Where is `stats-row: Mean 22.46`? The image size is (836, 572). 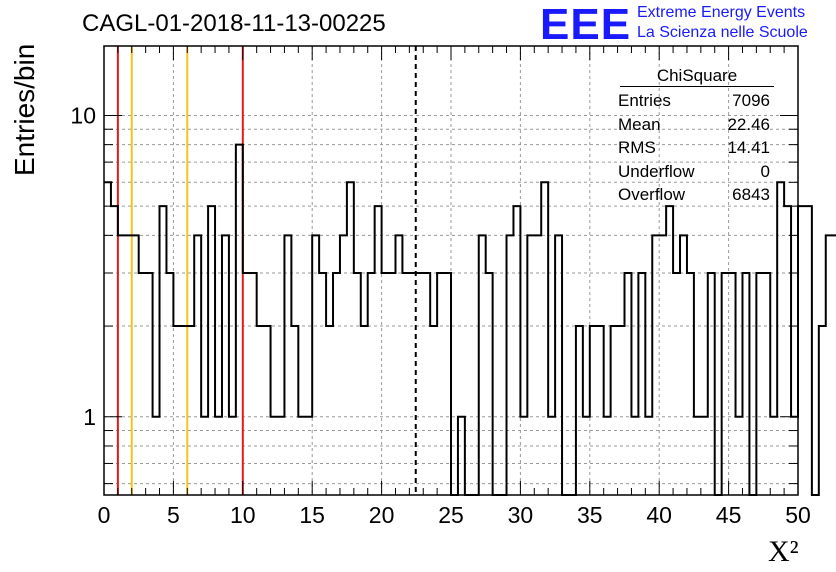
stats-row: Mean 22.46 is located at coordinates (695, 125).